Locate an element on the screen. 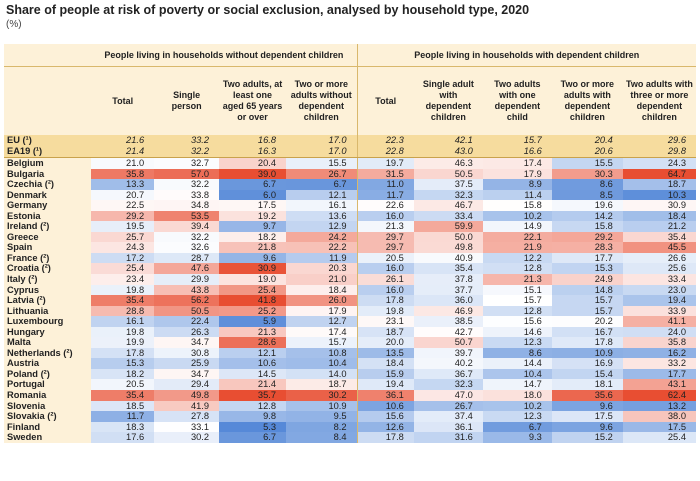 The height and width of the screenshot is (481, 700). cell: 33.9 is located at coordinates (659, 311).